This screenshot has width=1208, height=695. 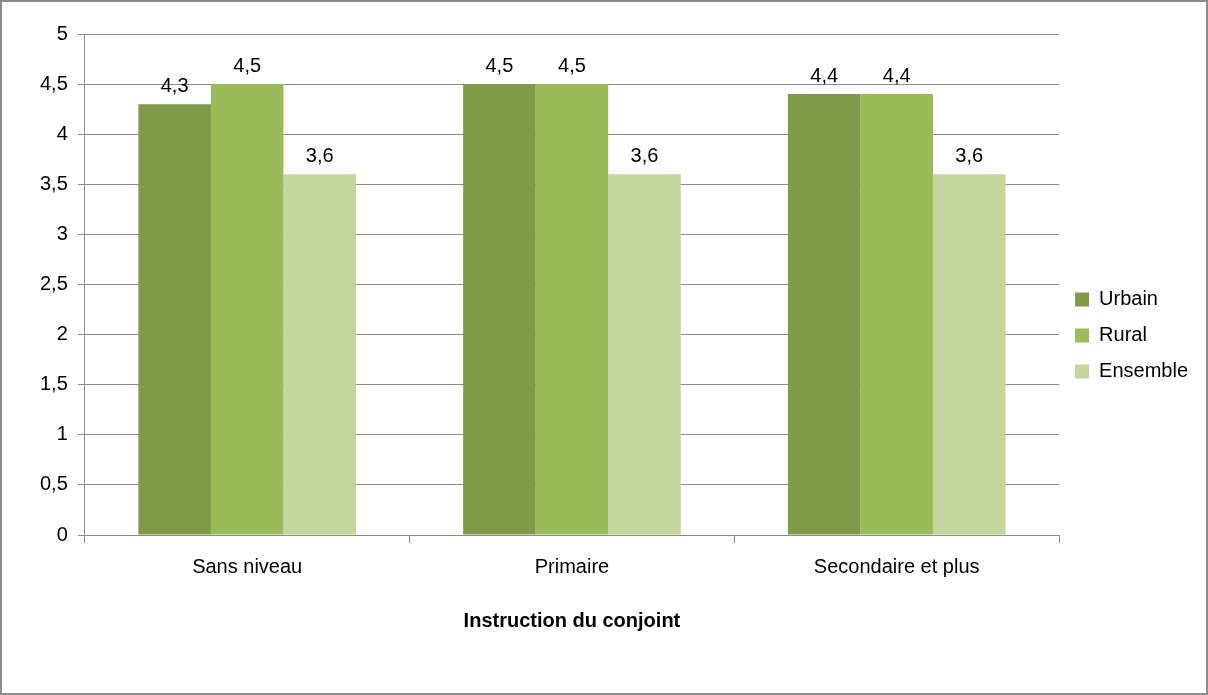 I want to click on y-tick-label: 1, so click(x=62, y=433).